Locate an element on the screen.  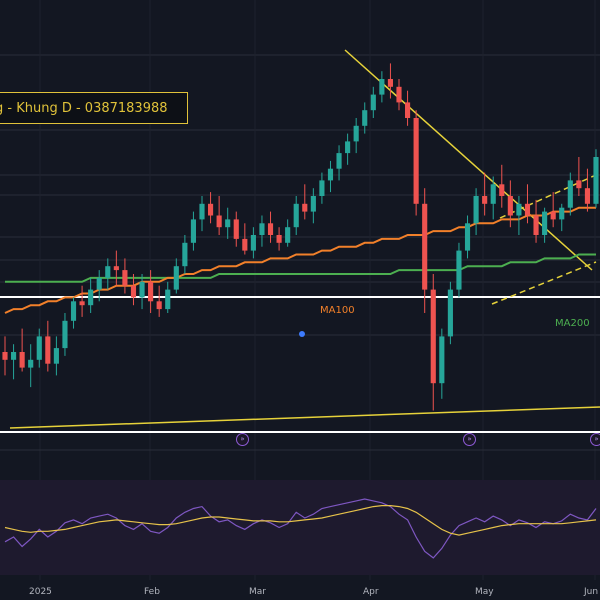
ma200-label: MA200 is located at coordinates (572, 323).